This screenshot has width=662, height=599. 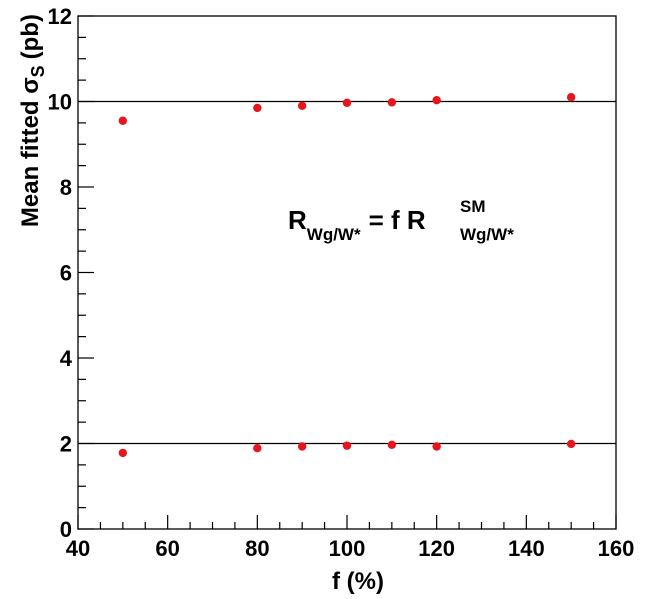 What do you see at coordinates (30, 152) in the screenshot?
I see `y-axis-title-main: Mean fitted σ` at bounding box center [30, 152].